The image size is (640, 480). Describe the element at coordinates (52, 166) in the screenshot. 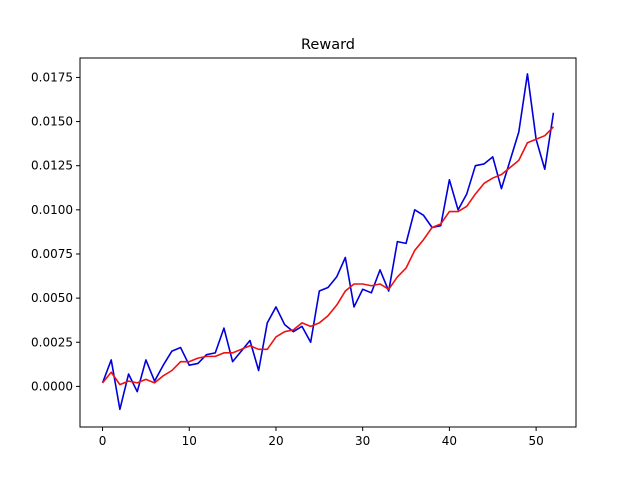

I see `y-tick-label: 0.0125` at that location.